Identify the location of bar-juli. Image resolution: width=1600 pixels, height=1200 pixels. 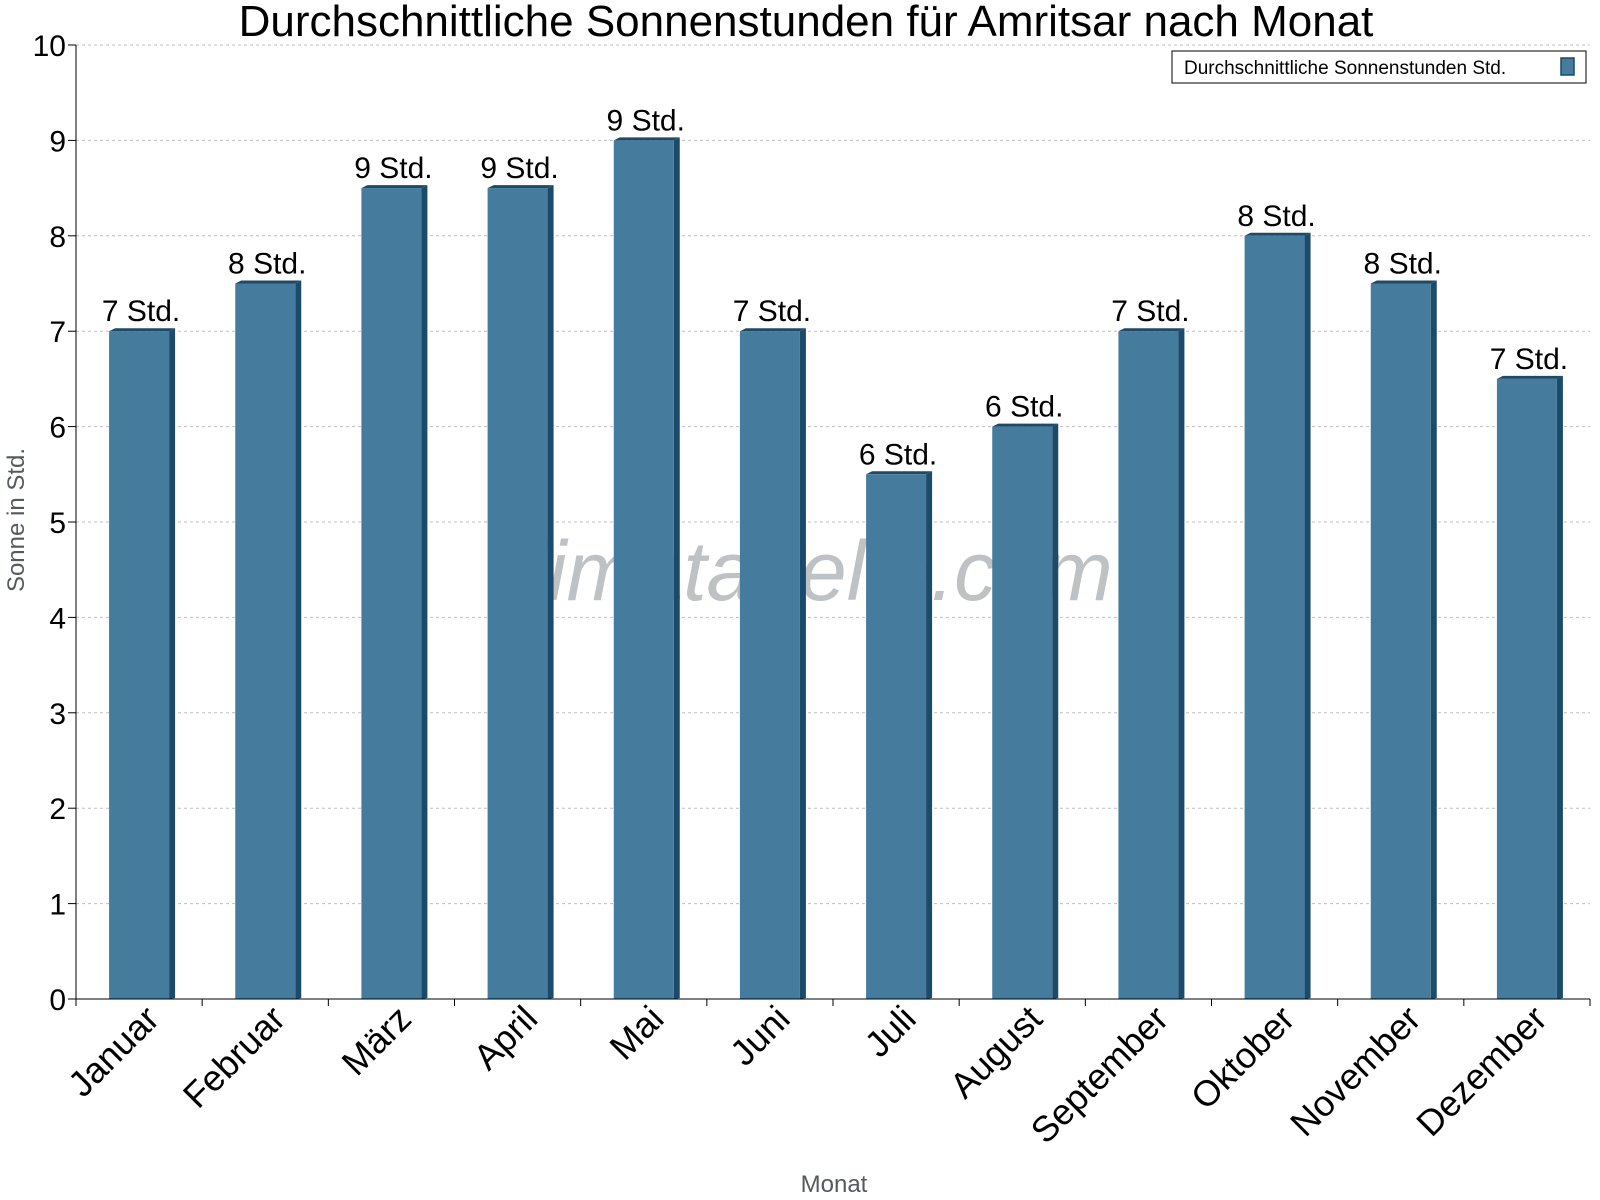
(899, 735).